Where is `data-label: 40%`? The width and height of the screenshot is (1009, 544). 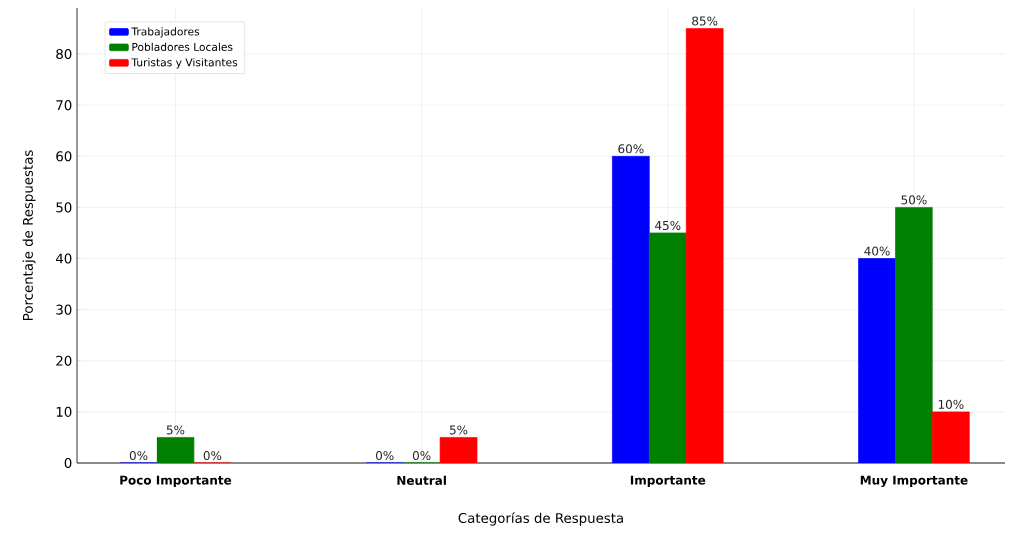
data-label: 40% is located at coordinates (877, 251).